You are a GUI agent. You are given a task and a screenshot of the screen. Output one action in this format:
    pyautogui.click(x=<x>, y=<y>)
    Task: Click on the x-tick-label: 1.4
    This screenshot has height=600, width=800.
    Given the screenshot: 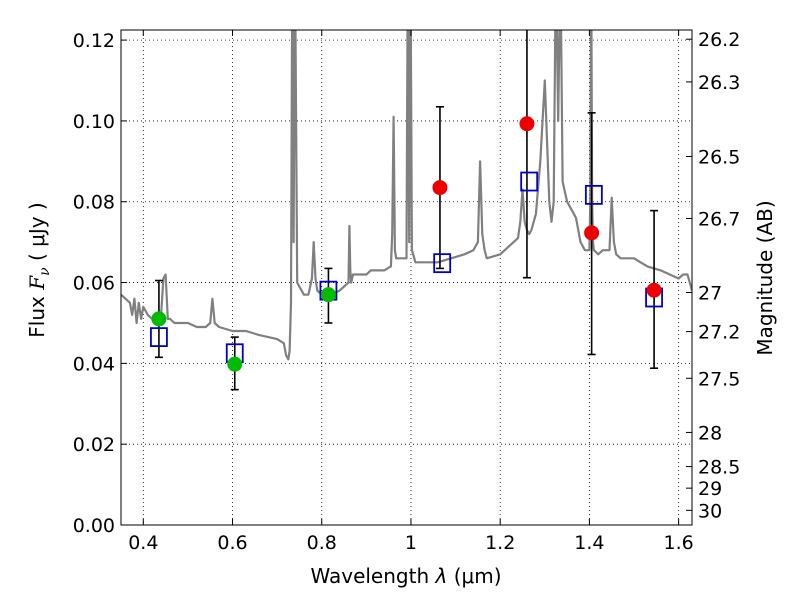 What is the action you would take?
    pyautogui.click(x=589, y=543)
    